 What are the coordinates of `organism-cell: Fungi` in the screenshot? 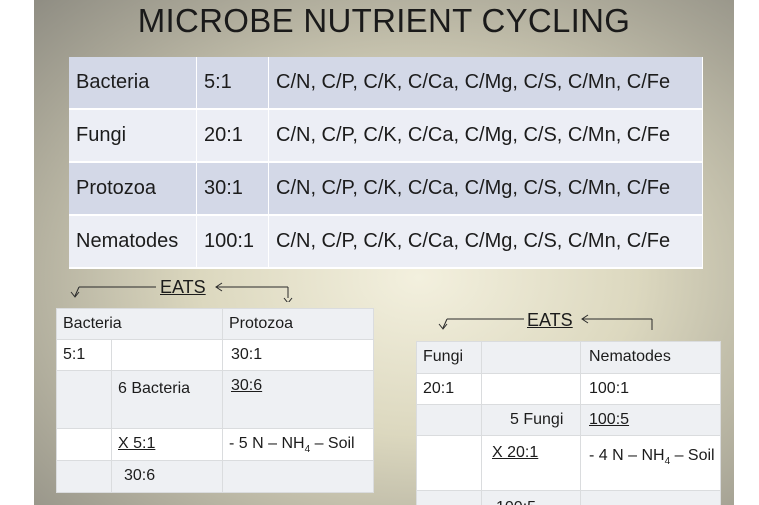 It's located at (133, 136).